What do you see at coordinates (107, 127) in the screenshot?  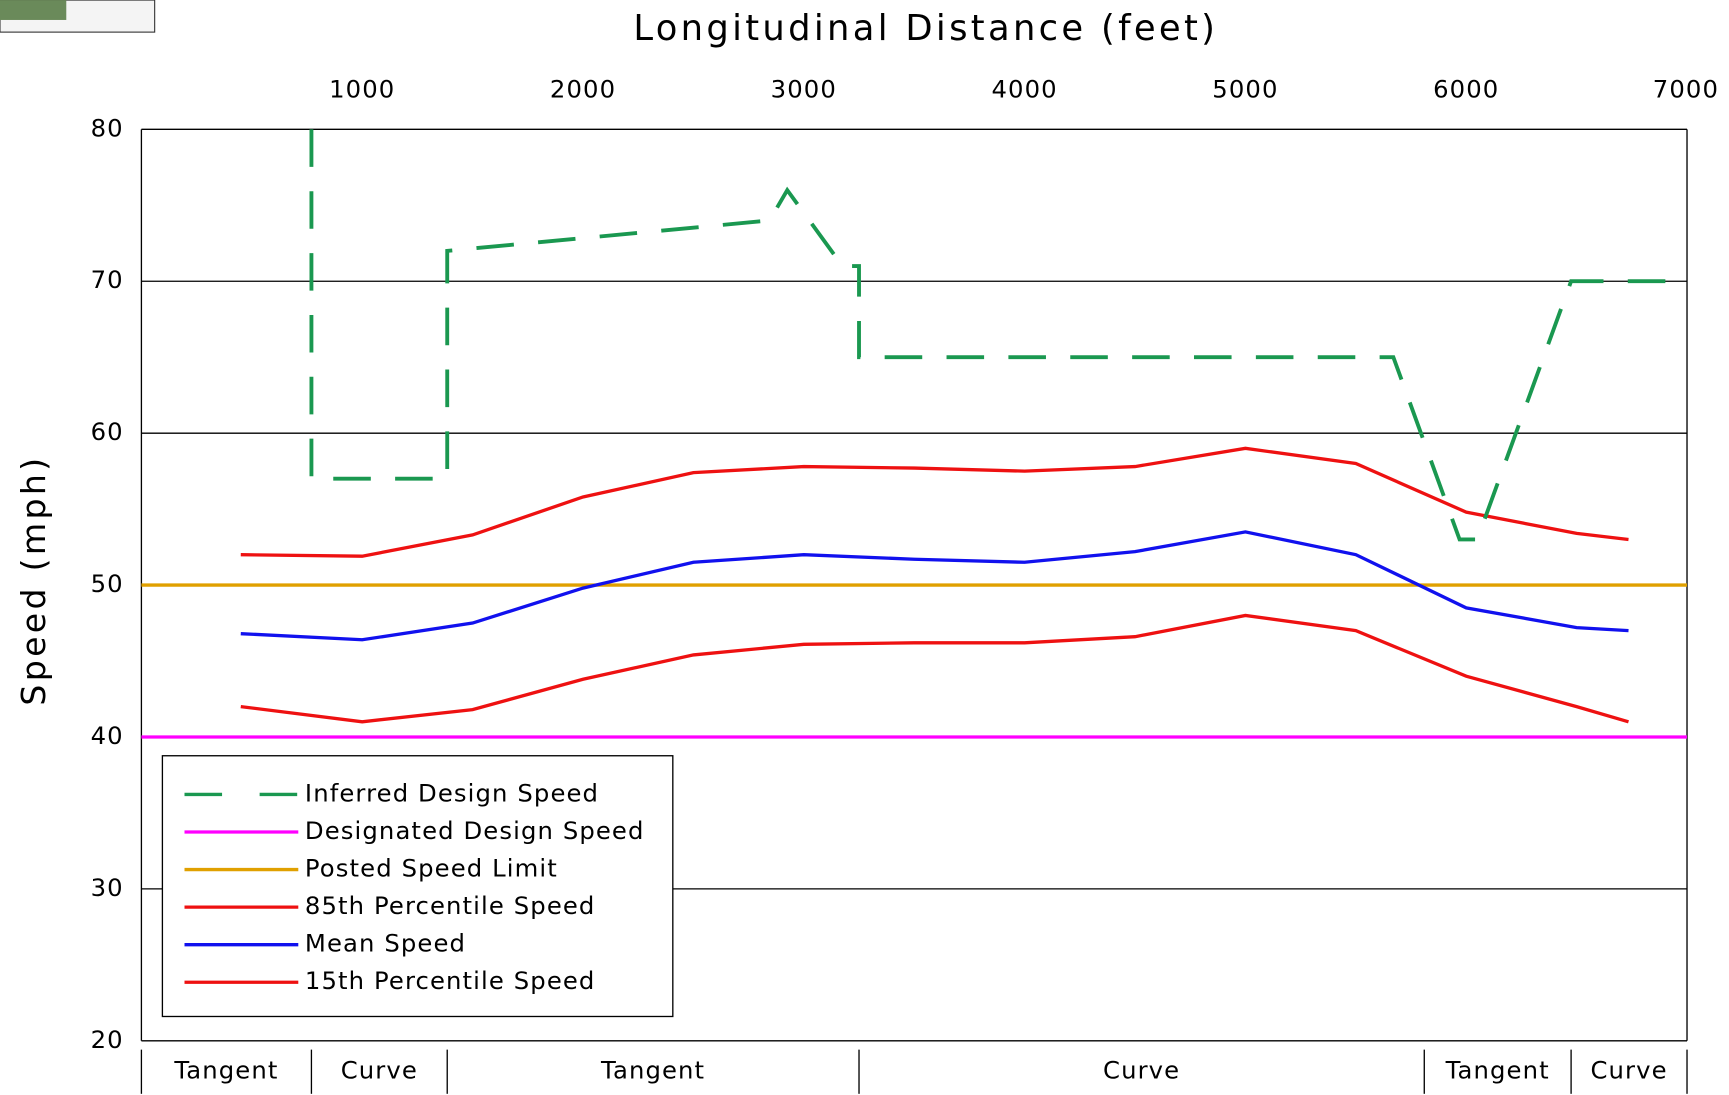 I see `y-tick-label: 80` at bounding box center [107, 127].